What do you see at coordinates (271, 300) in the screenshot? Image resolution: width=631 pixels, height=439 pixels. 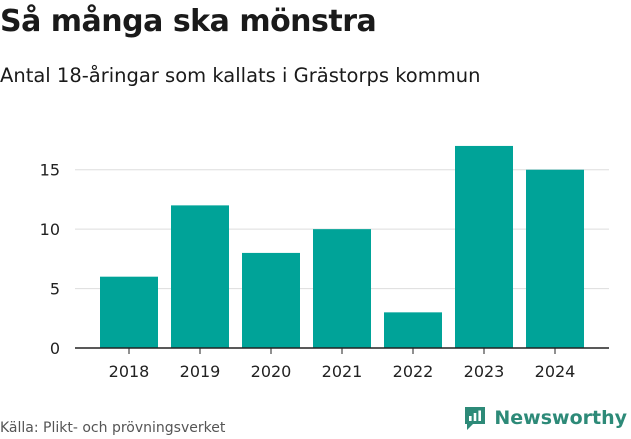 I see `bar-2020` at bounding box center [271, 300].